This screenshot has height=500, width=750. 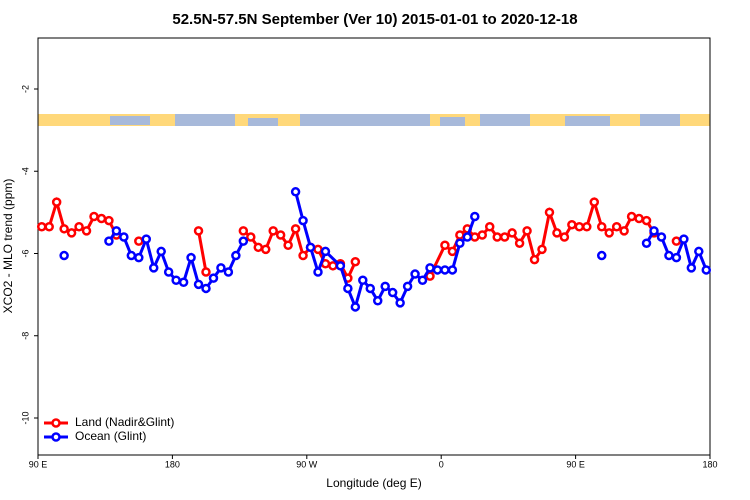 I want to click on x-tick-label: 0, so click(x=441, y=464).